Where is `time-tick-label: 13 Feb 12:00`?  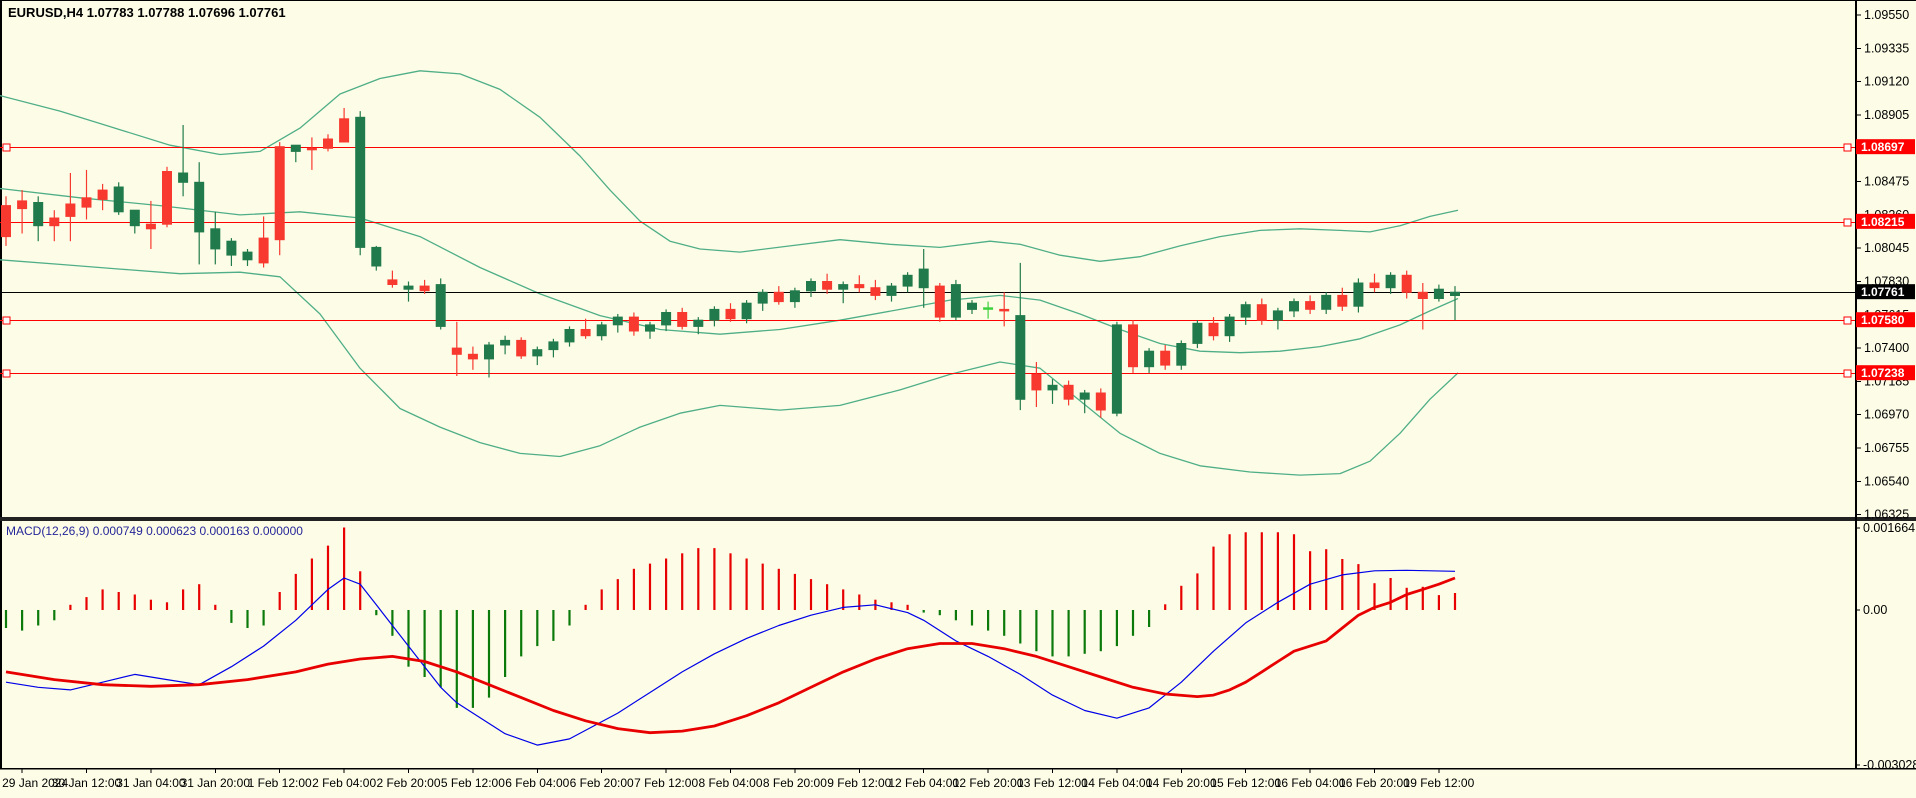 time-tick-label: 13 Feb 12:00 is located at coordinates (1052, 783).